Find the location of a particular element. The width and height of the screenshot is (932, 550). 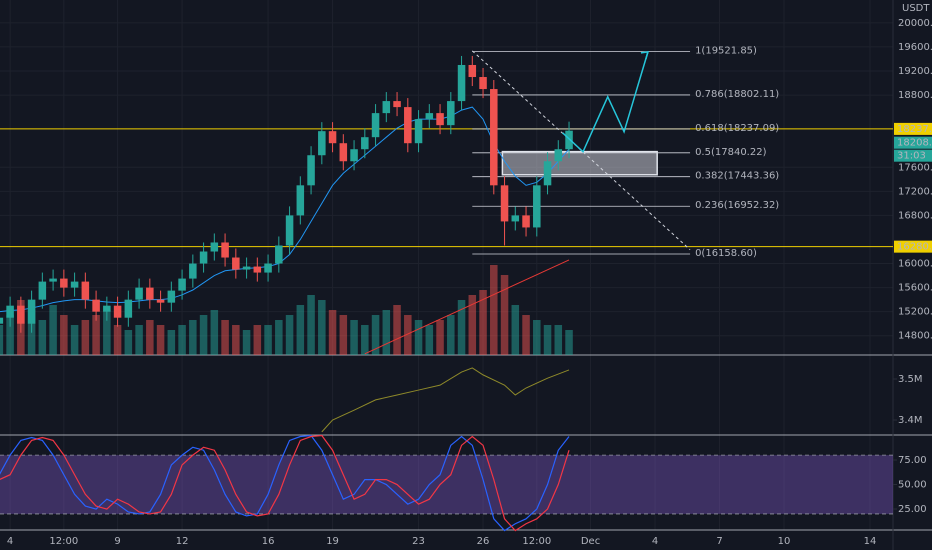

x-tick-label: Dec is located at coordinates (590, 541).